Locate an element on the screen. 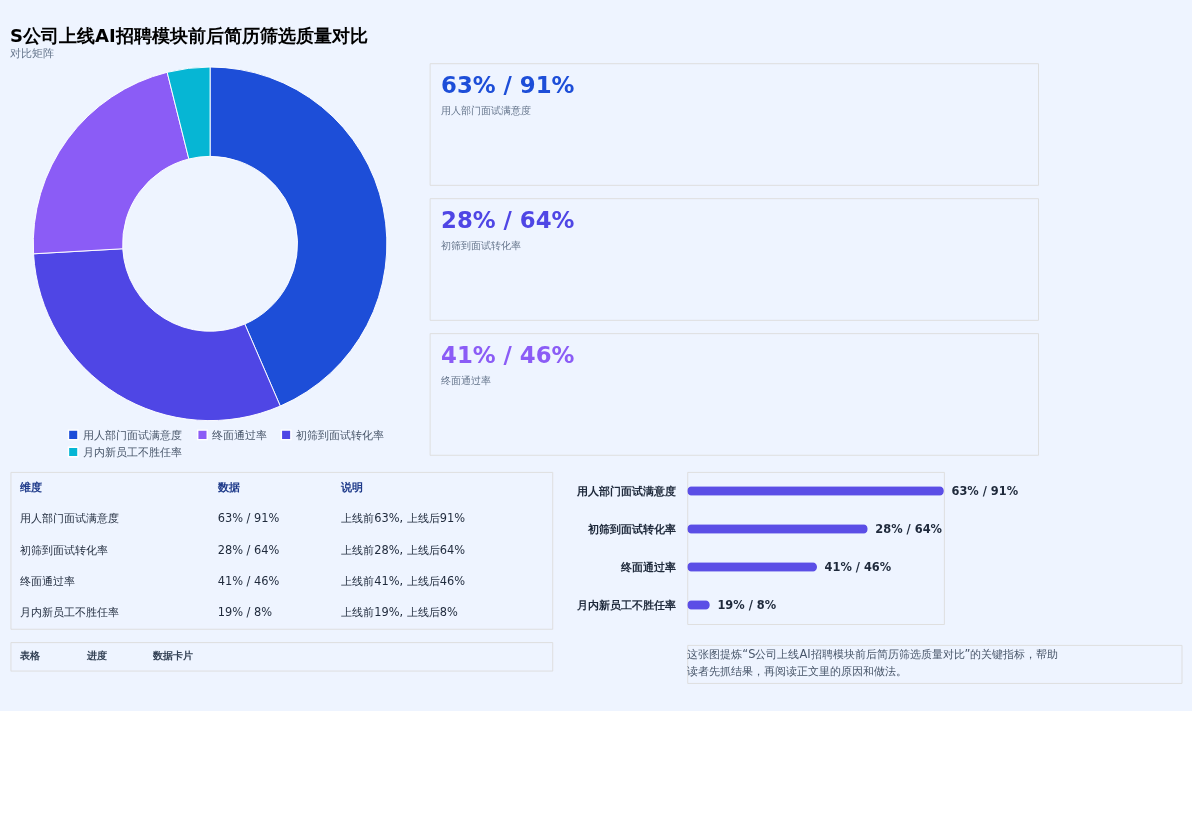 Image resolution: width=1192 pixels, height=817 pixels. text: 这张图提炼“S公司上线AI招聘模块前后简历筛选质量对比”的关键指标，帮助读者先抓结果，再阅读正文里的原因和做法。 is located at coordinates (873, 663).